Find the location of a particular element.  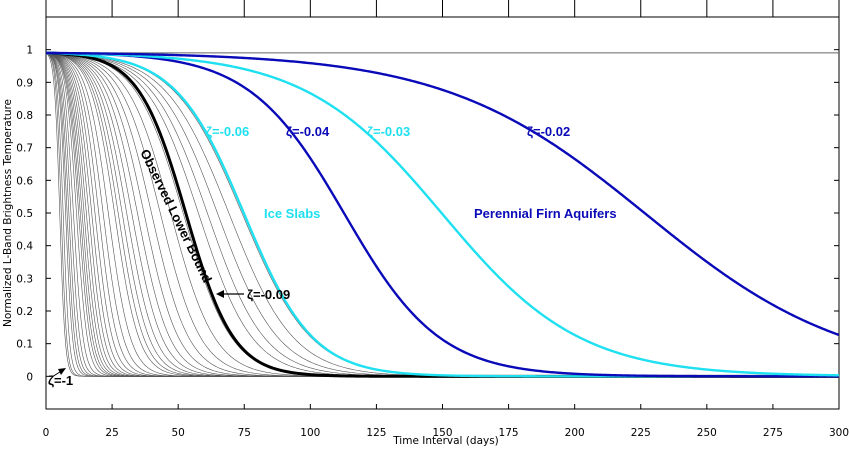

x-tick-label: 300 is located at coordinates (839, 433).